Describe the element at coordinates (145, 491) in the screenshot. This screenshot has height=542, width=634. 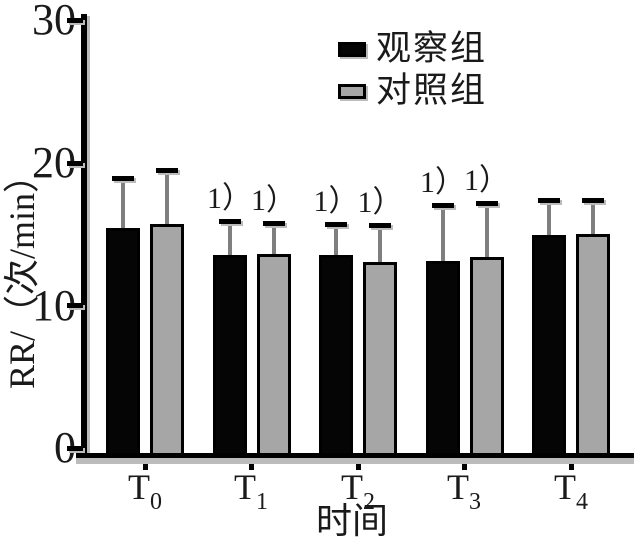
I see `x-tick-label-t0: T0` at that location.